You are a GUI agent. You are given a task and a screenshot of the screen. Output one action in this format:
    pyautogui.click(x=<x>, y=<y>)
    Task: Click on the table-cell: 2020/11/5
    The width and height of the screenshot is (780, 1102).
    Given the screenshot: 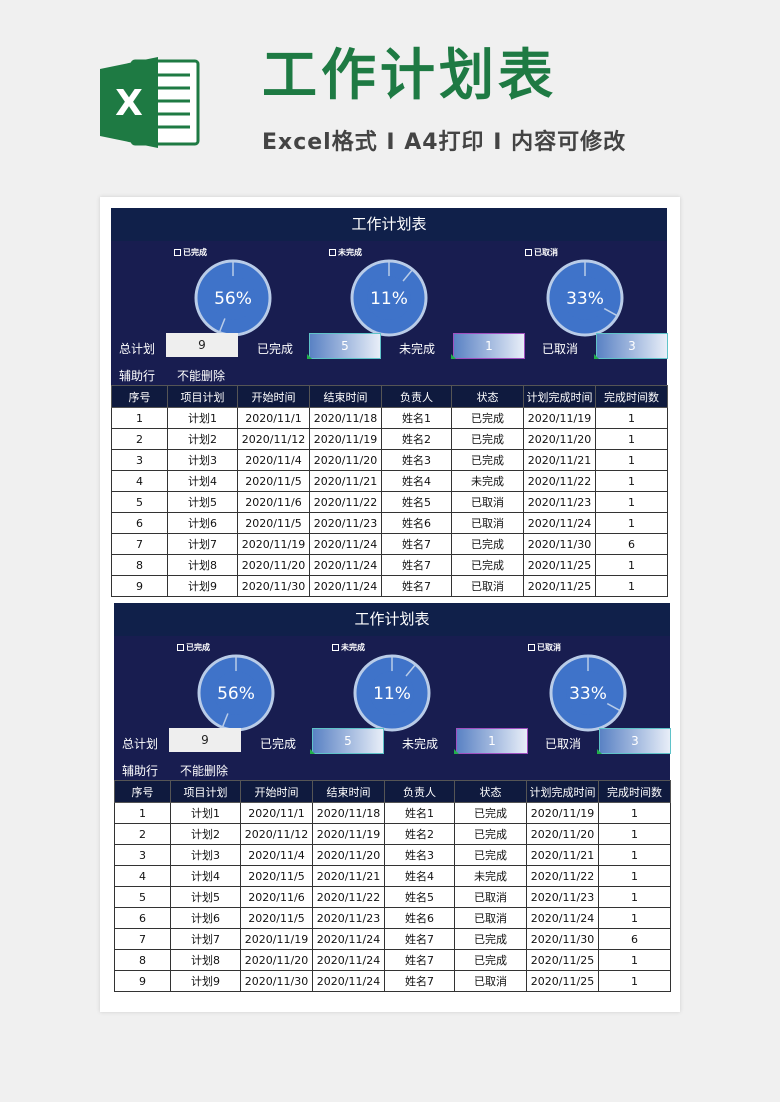 What is the action you would take?
    pyautogui.click(x=273, y=523)
    